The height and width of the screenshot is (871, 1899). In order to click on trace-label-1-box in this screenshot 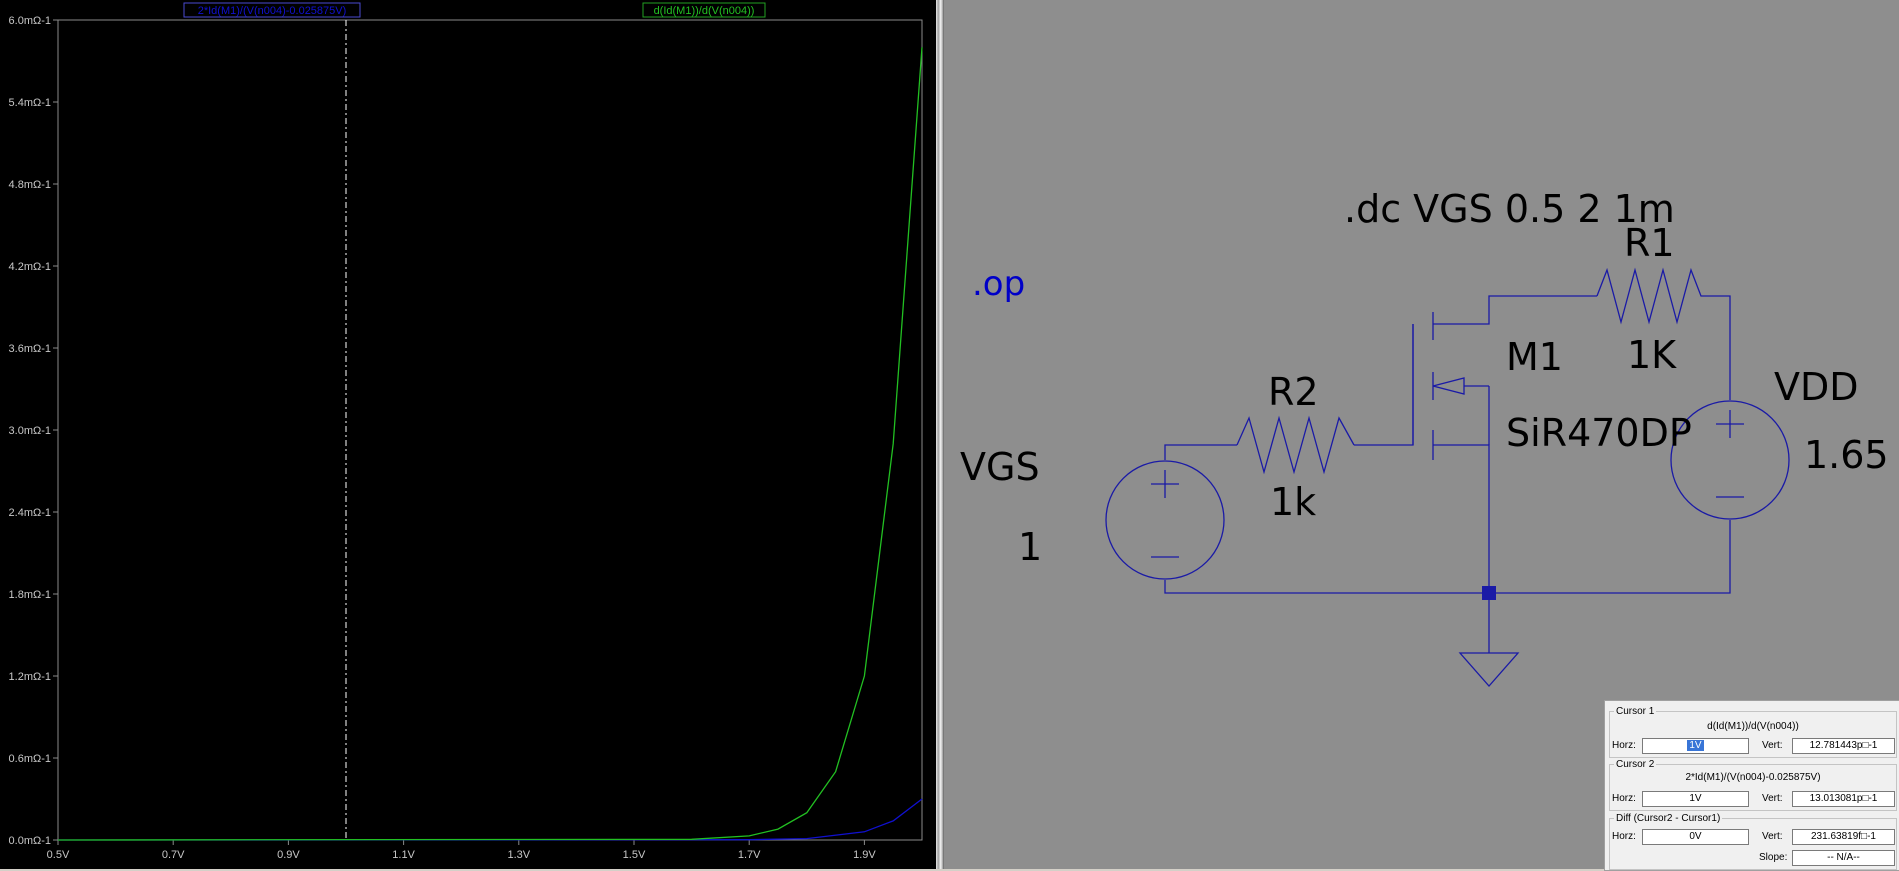, I will do `click(272, 10)`.